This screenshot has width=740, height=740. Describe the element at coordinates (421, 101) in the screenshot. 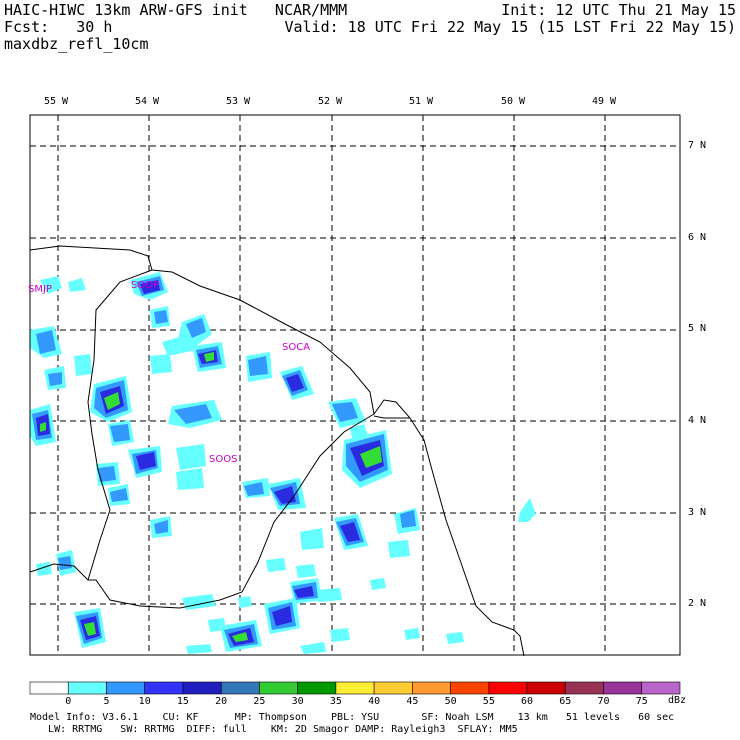

I see `lon-label-51w: 51 W` at that location.